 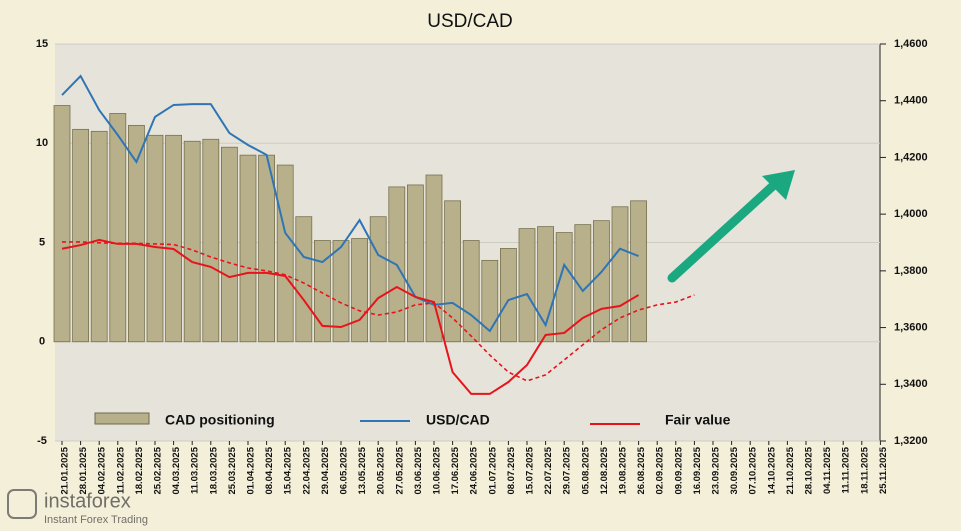 What do you see at coordinates (911, 441) in the screenshot?
I see `y2-tick-label: 1,3200` at bounding box center [911, 441].